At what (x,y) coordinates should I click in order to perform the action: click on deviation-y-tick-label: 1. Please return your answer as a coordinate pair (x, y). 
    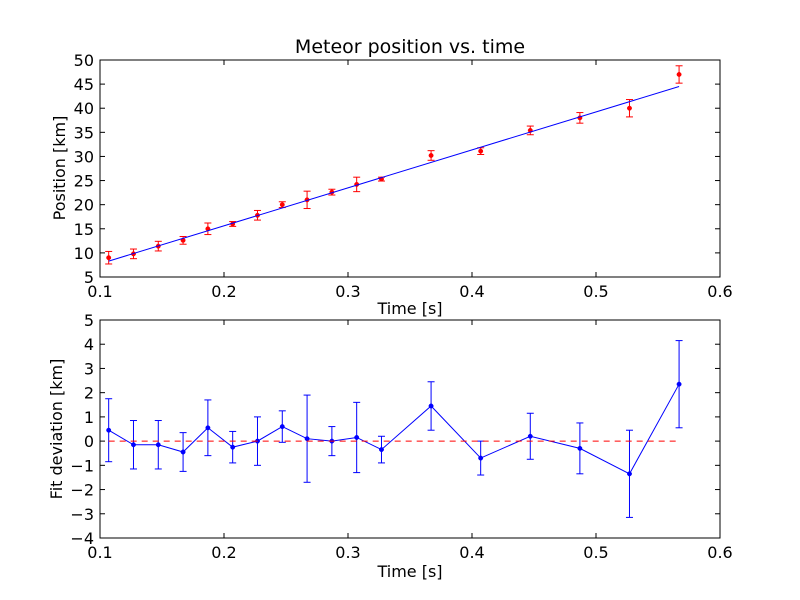
    Looking at the image, I should click on (89, 417).